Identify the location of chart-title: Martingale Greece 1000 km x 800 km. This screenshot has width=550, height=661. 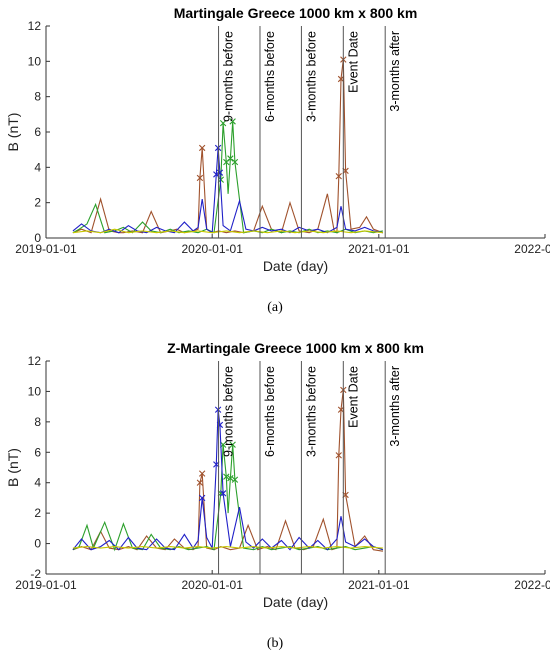
(296, 13).